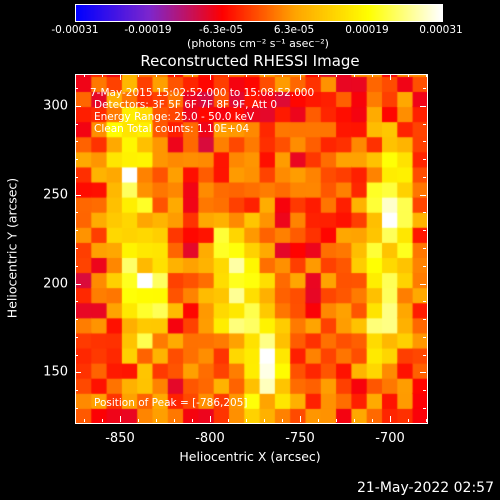 The height and width of the screenshot is (500, 500). Describe the element at coordinates (55, 372) in the screenshot. I see `y-tick-label: 150` at that location.